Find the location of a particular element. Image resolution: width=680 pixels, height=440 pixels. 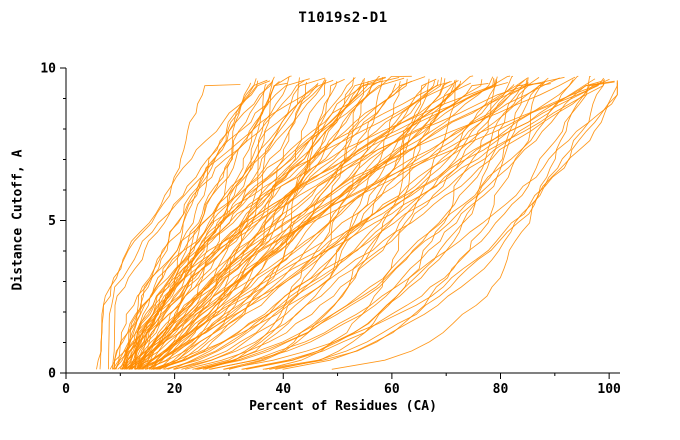

x-tick-label: 60 is located at coordinates (392, 389).